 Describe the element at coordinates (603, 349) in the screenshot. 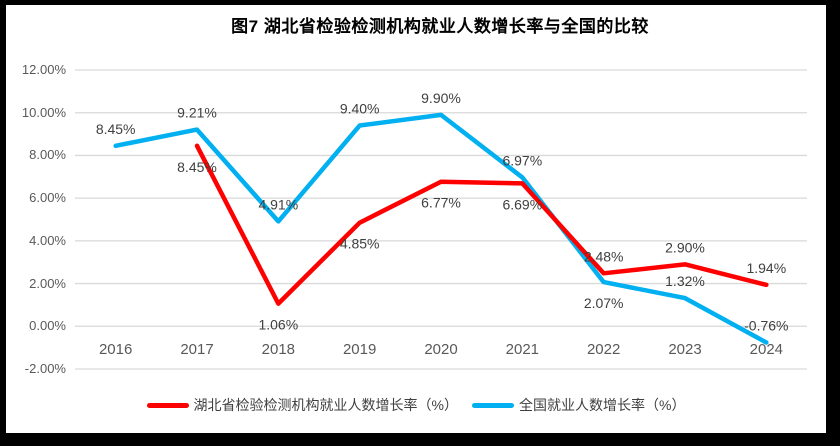

I see `x-tick-label: 2022` at that location.